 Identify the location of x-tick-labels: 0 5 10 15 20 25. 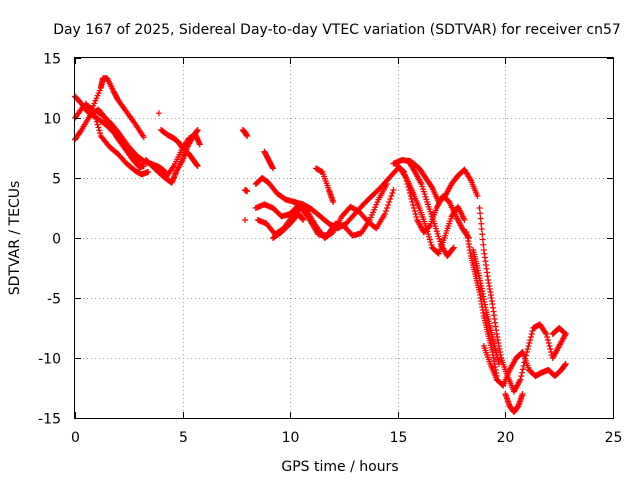
(346, 438).